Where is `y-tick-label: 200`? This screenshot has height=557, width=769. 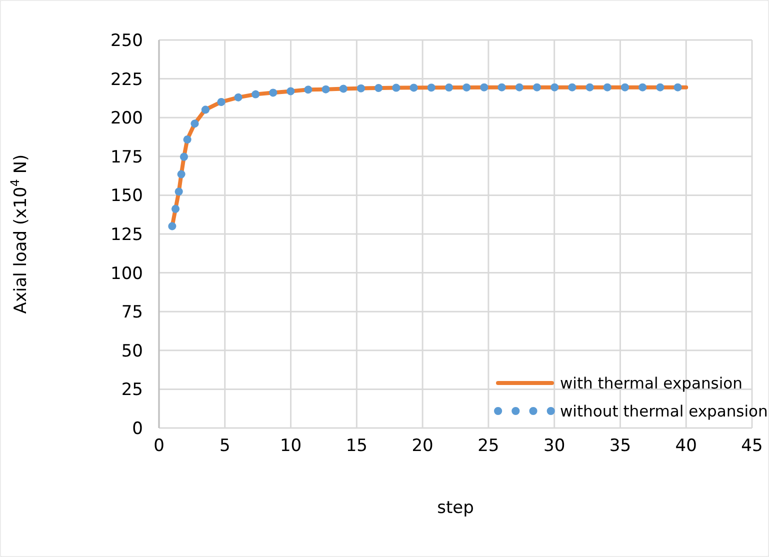 y-tick-label: 200 is located at coordinates (126, 118).